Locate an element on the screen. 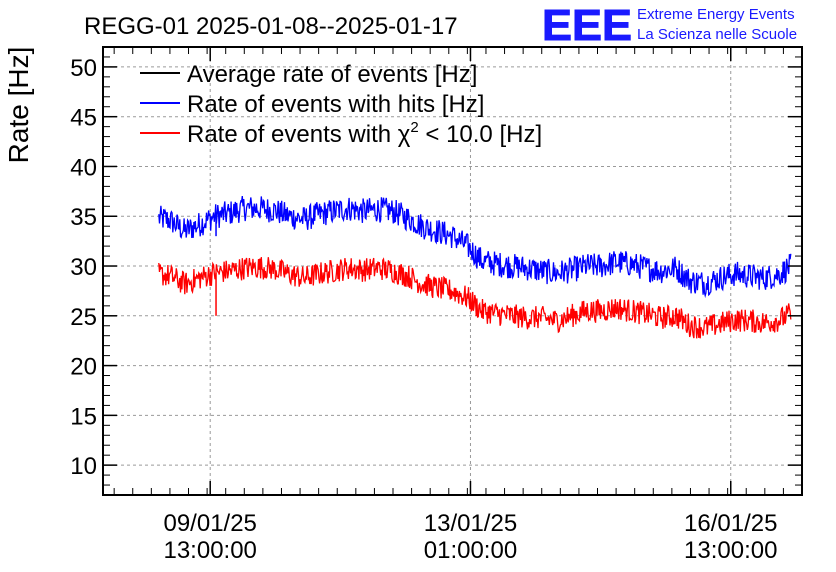  chart-title: REGG-01 2025-01-08--2025-01-17 is located at coordinates (271, 26).